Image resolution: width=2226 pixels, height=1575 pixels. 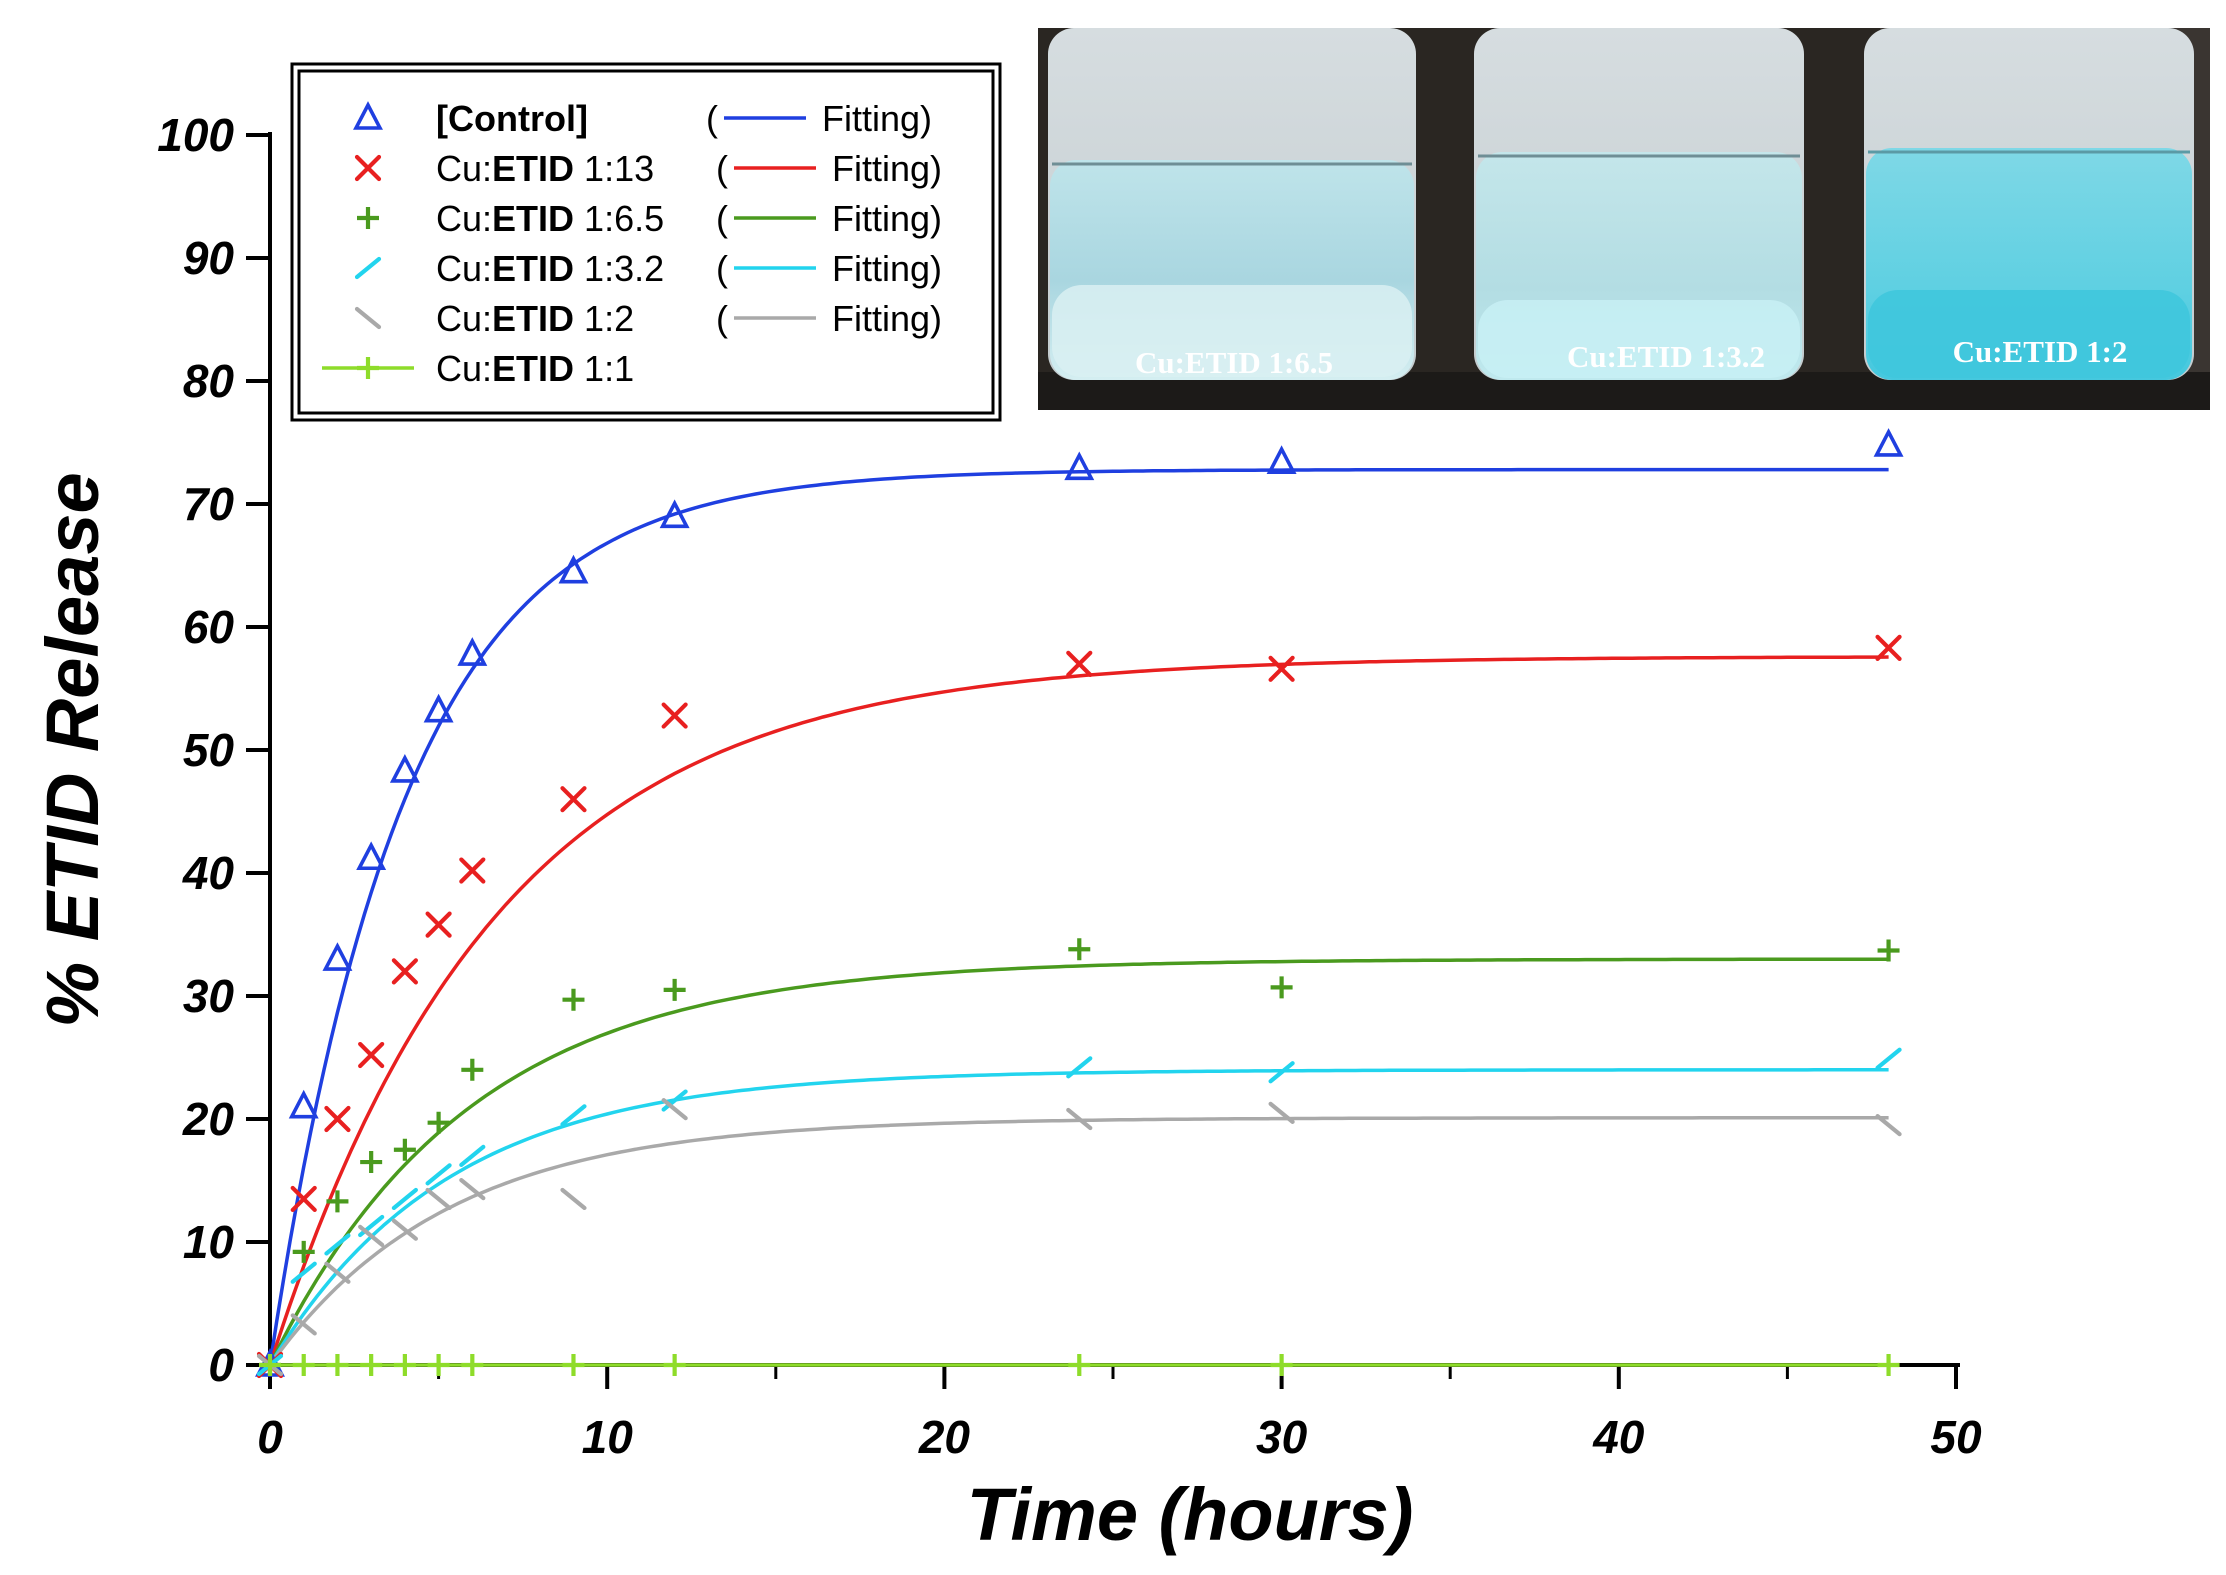 What do you see at coordinates (545, 168) in the screenshot?
I see `legend-label: Cu:ETID 1:13` at bounding box center [545, 168].